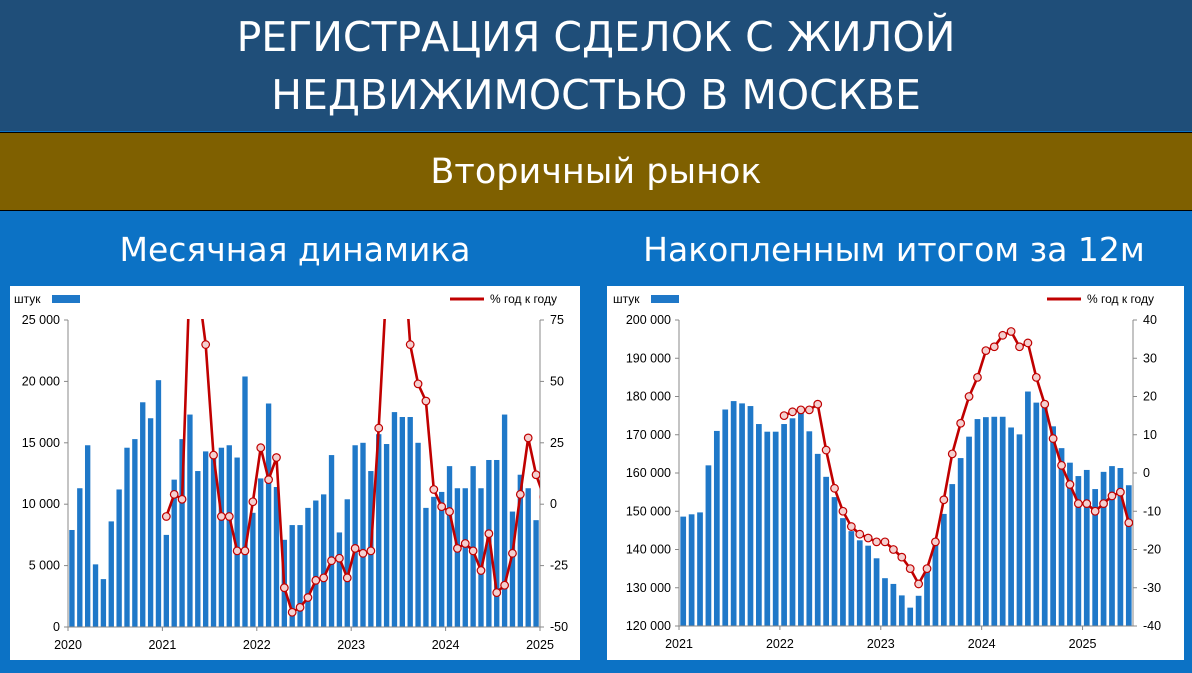  I want to click on y-tick-label: 200 000, so click(648, 320).